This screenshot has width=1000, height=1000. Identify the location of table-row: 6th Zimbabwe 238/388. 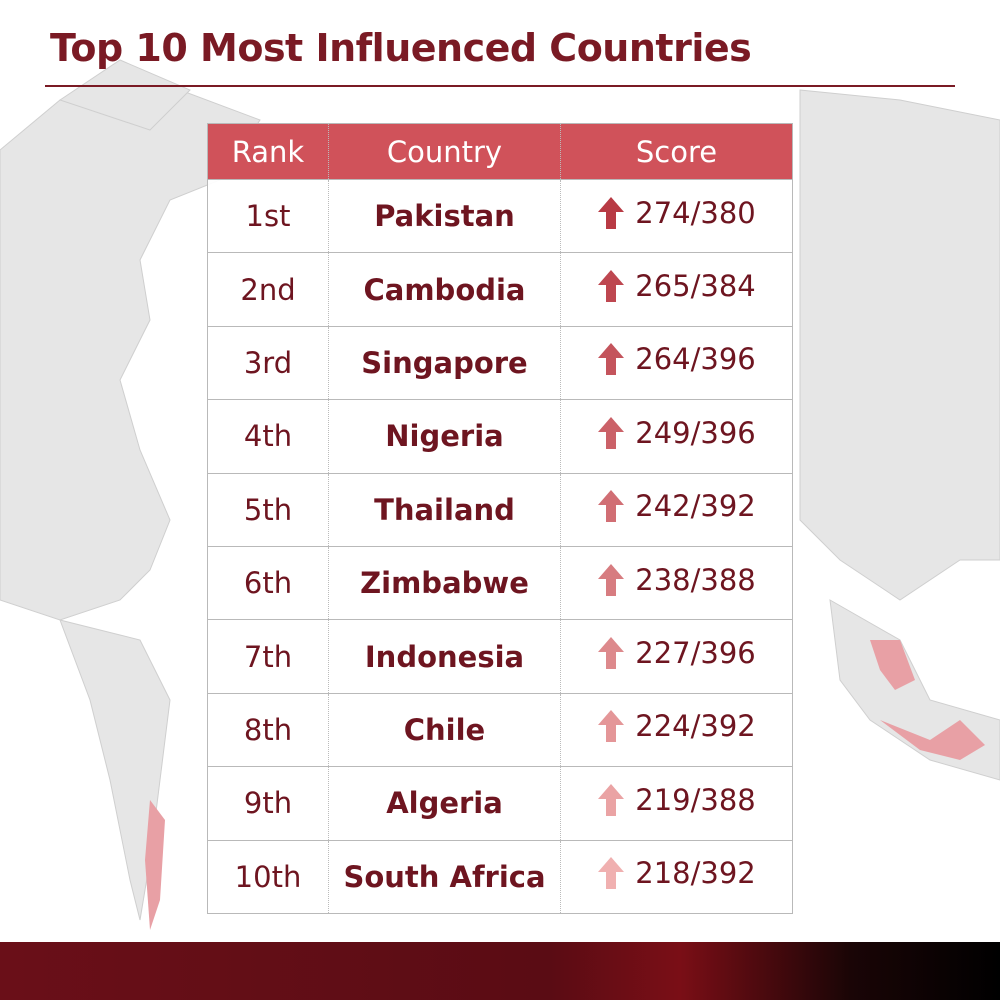
(500, 582).